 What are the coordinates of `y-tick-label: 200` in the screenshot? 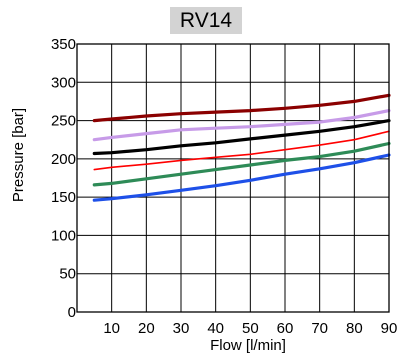 It's located at (63, 159).